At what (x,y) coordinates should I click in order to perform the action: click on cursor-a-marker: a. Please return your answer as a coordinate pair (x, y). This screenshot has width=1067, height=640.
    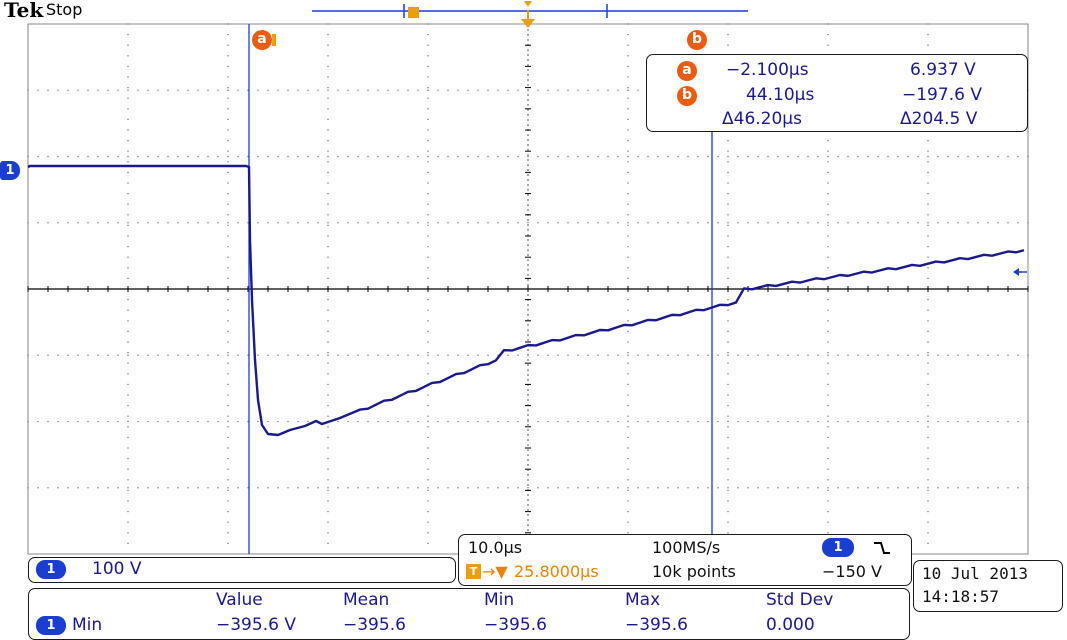
    Looking at the image, I should click on (262, 40).